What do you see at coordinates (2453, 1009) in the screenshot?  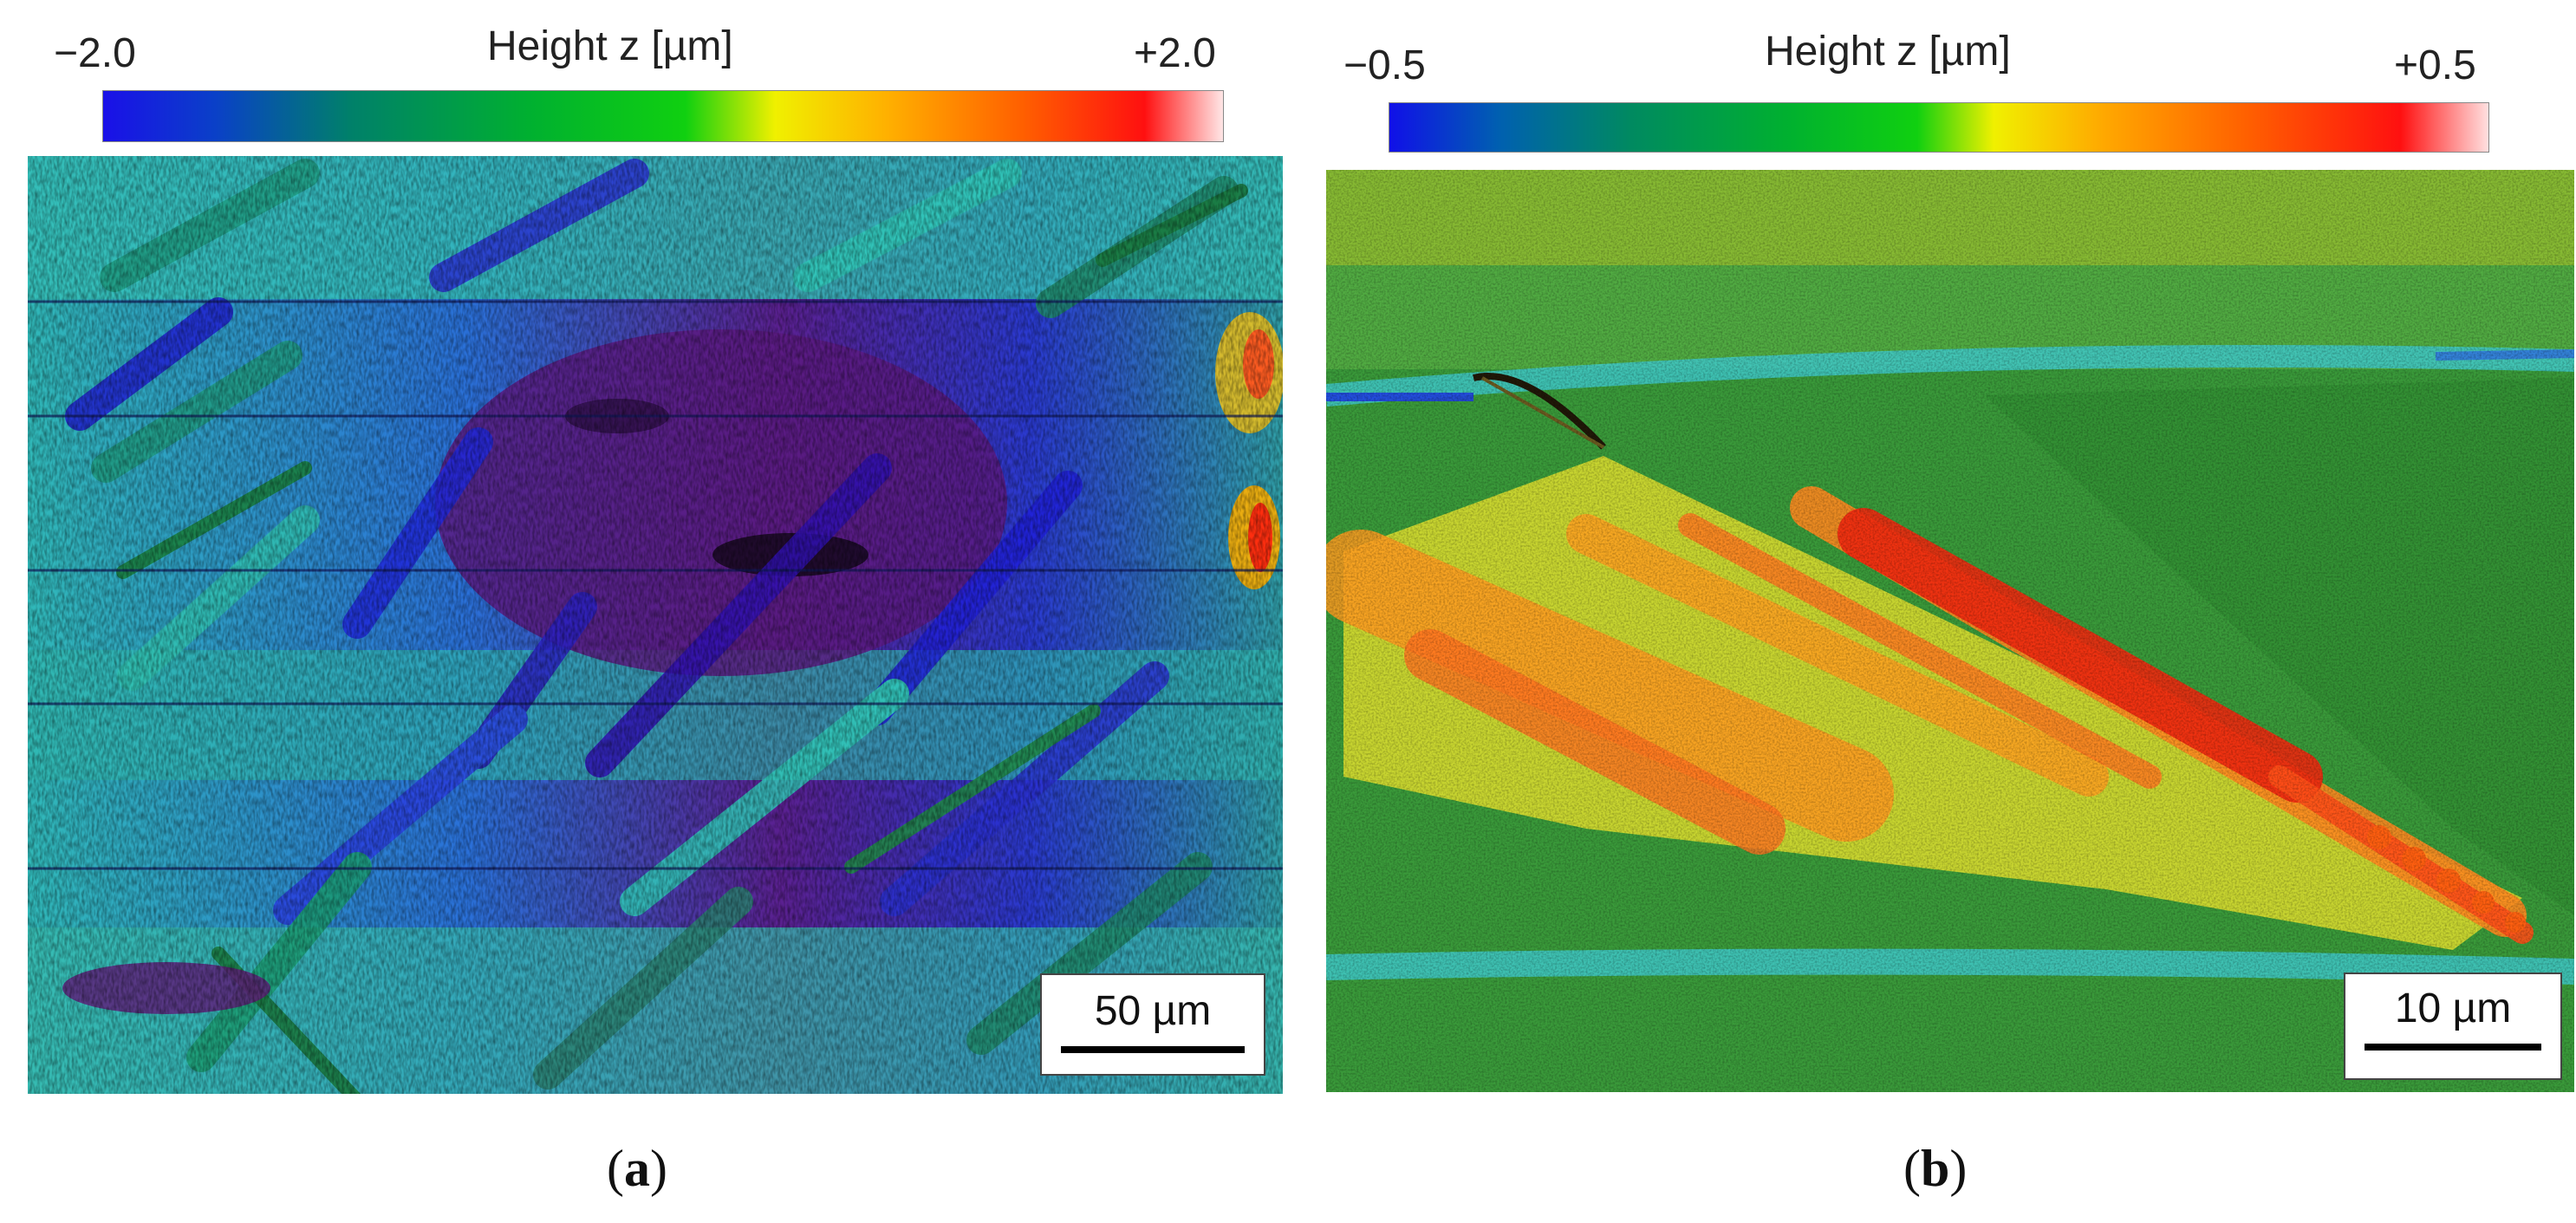 I see `scale-bar-b-label: 10 µm` at bounding box center [2453, 1009].